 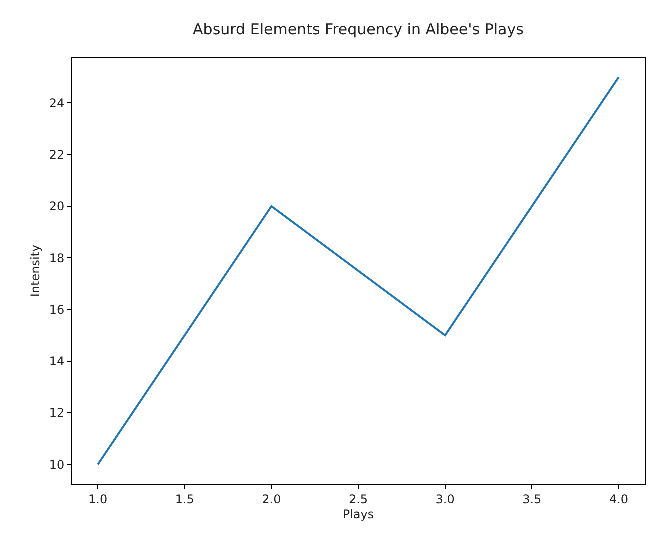 I want to click on y-tick-label: 24, so click(x=57, y=103).